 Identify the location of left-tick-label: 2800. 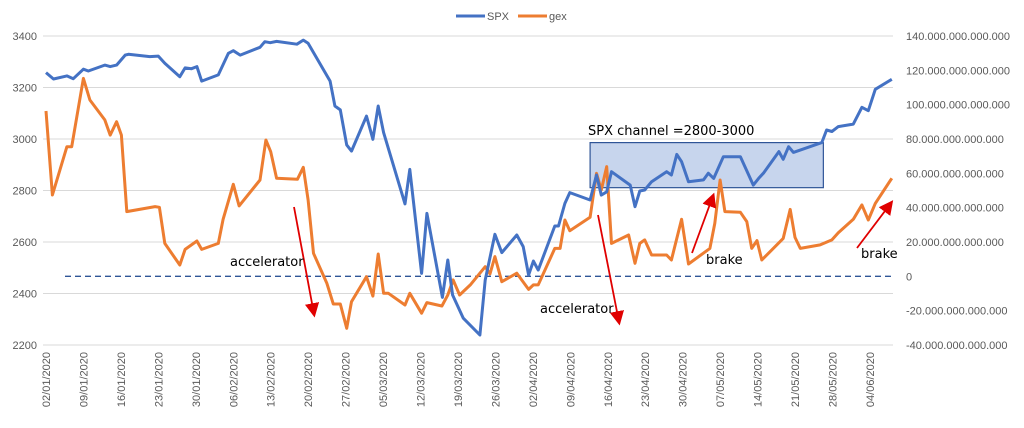
(25, 192).